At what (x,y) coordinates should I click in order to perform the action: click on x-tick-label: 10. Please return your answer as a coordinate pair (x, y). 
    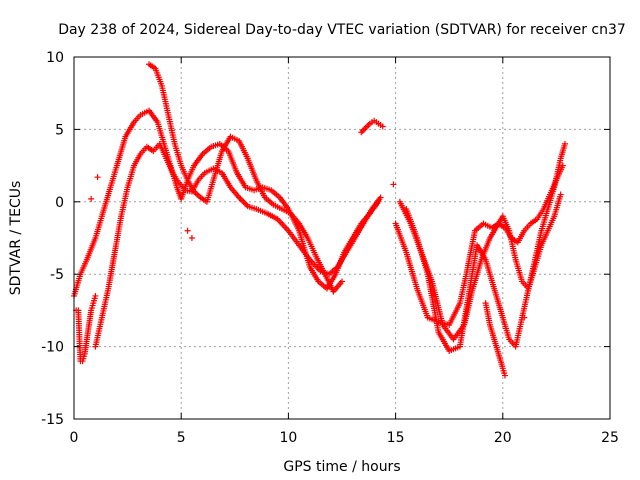
    Looking at the image, I should click on (288, 438).